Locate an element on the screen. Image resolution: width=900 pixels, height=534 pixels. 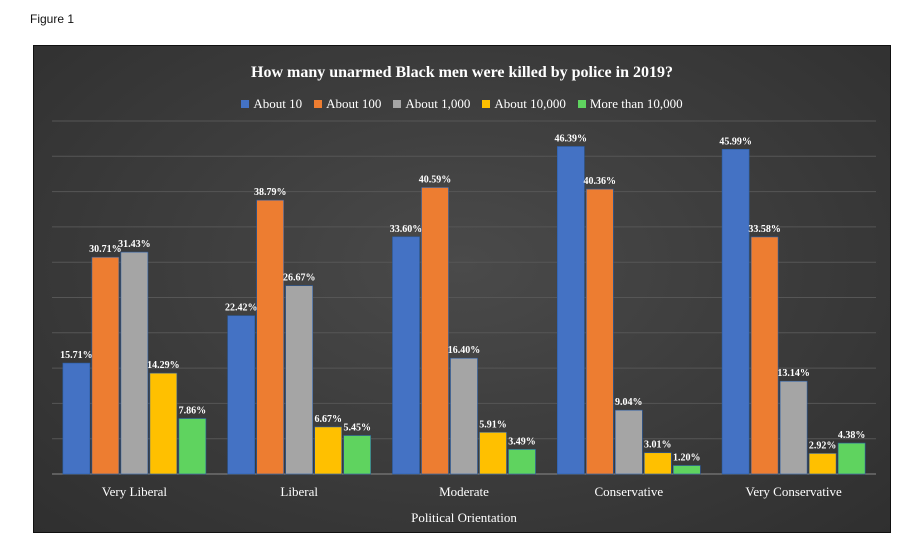
data-label: 33.58% is located at coordinates (764, 229).